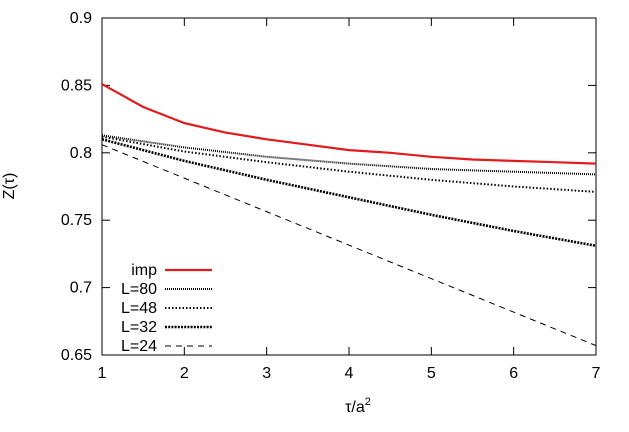 Image resolution: width=629 pixels, height=432 pixels. What do you see at coordinates (76, 220) in the screenshot?
I see `y-tick-label: 0.75` at bounding box center [76, 220].